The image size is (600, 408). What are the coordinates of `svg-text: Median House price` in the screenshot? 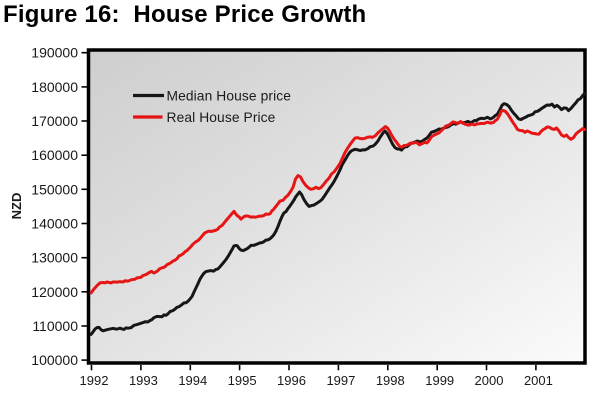 It's located at (229, 96).